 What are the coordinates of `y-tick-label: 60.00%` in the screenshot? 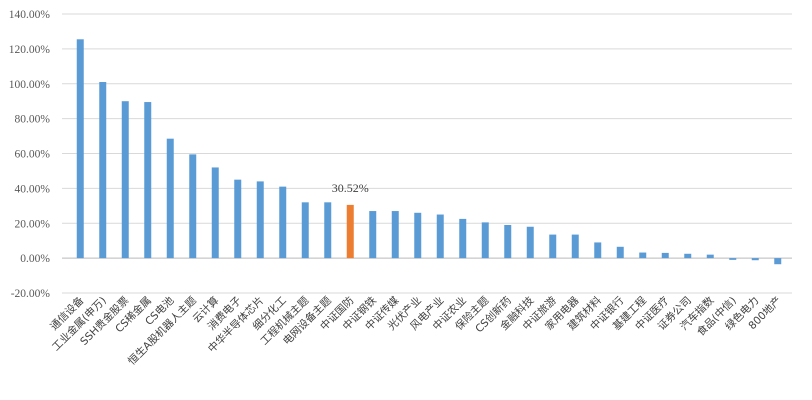 It's located at (33, 155).